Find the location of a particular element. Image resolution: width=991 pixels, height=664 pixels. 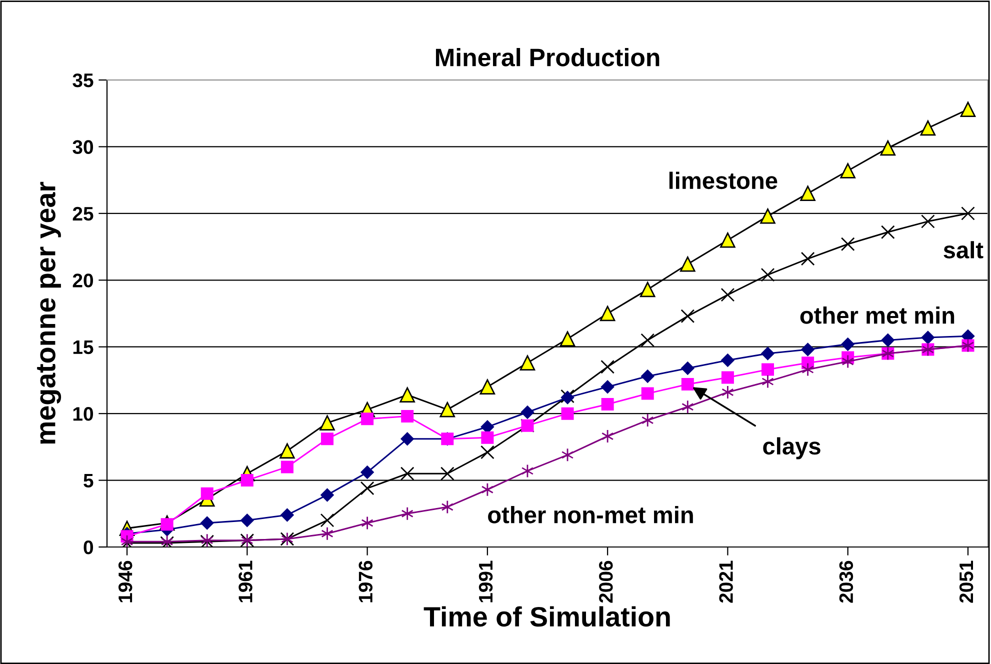

x-tick-label: 2021 is located at coordinates (726, 581).